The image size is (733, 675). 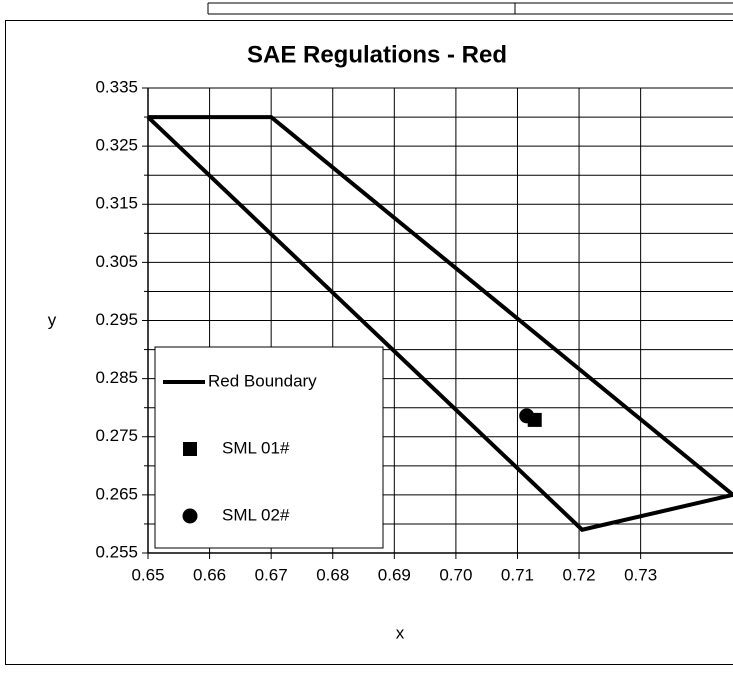 I want to click on y-tick-label: 0.295, so click(x=116, y=319).